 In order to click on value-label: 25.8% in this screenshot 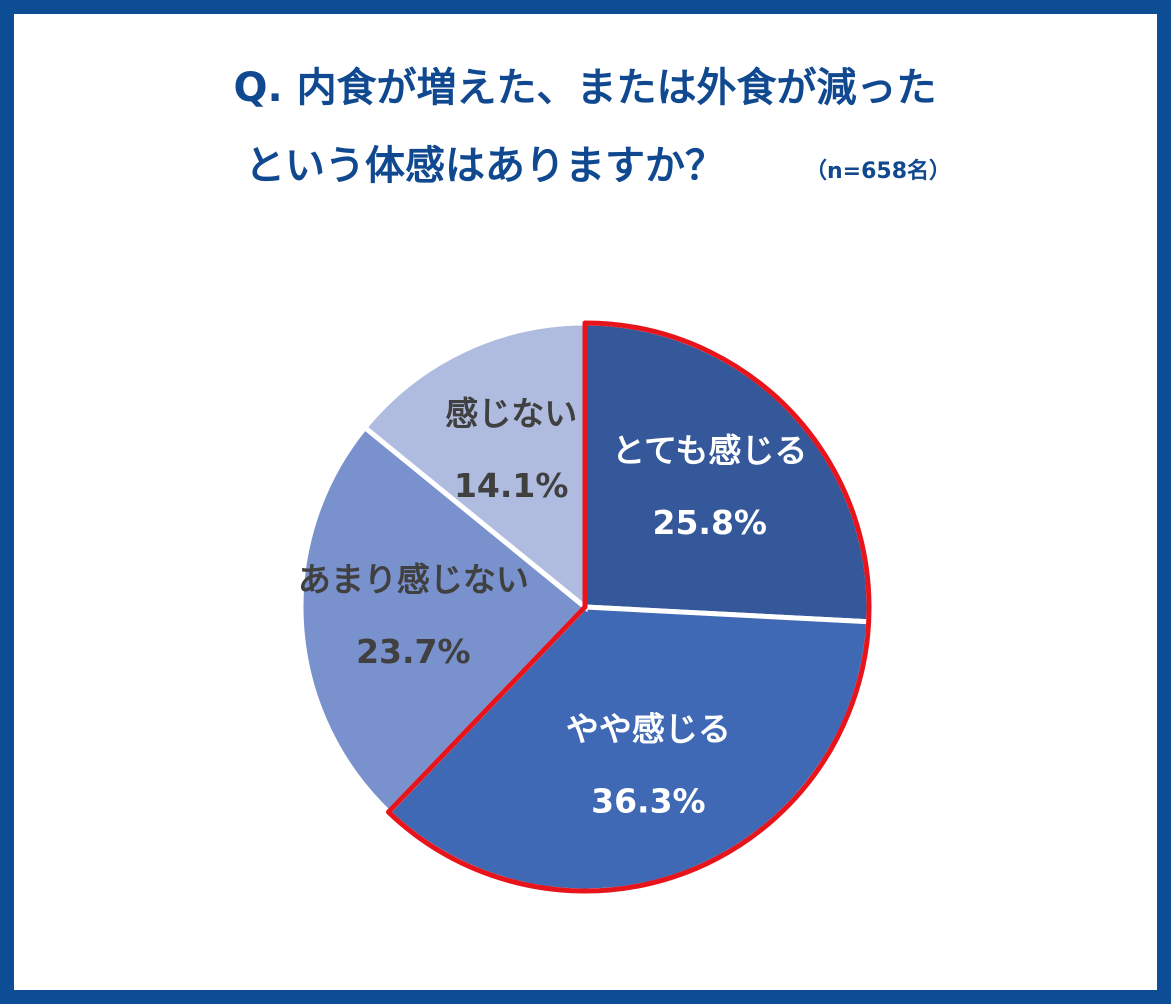, I will do `click(709, 522)`.